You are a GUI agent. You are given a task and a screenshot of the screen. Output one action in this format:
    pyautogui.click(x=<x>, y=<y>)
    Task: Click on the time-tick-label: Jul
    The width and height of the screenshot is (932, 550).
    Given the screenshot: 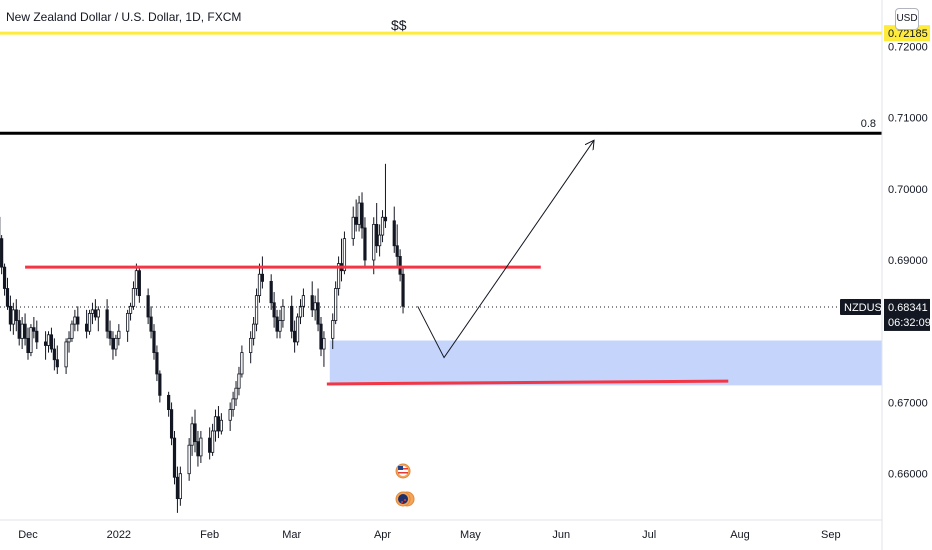 What is the action you would take?
    pyautogui.click(x=649, y=535)
    